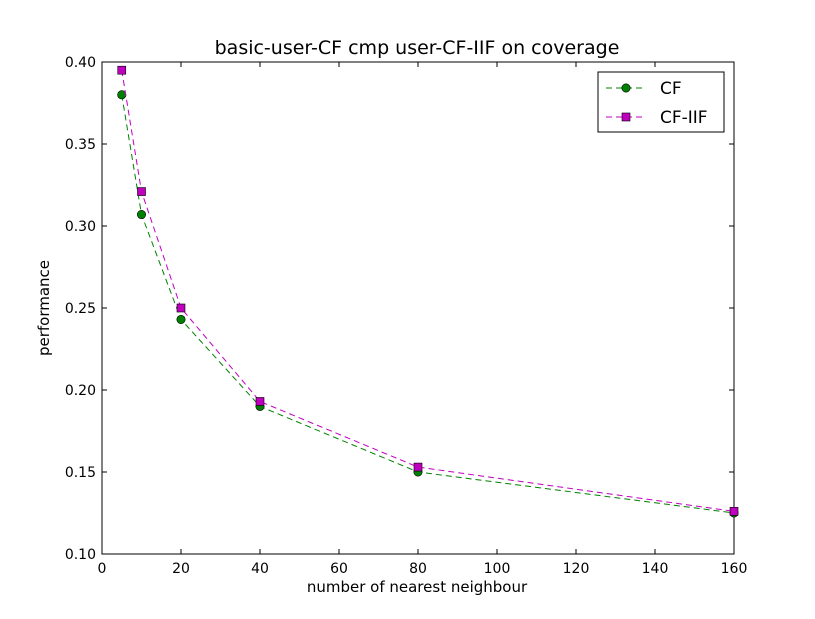 The image size is (815, 619). What do you see at coordinates (80, 145) in the screenshot?
I see `y-tick-label: 0.35` at bounding box center [80, 145].